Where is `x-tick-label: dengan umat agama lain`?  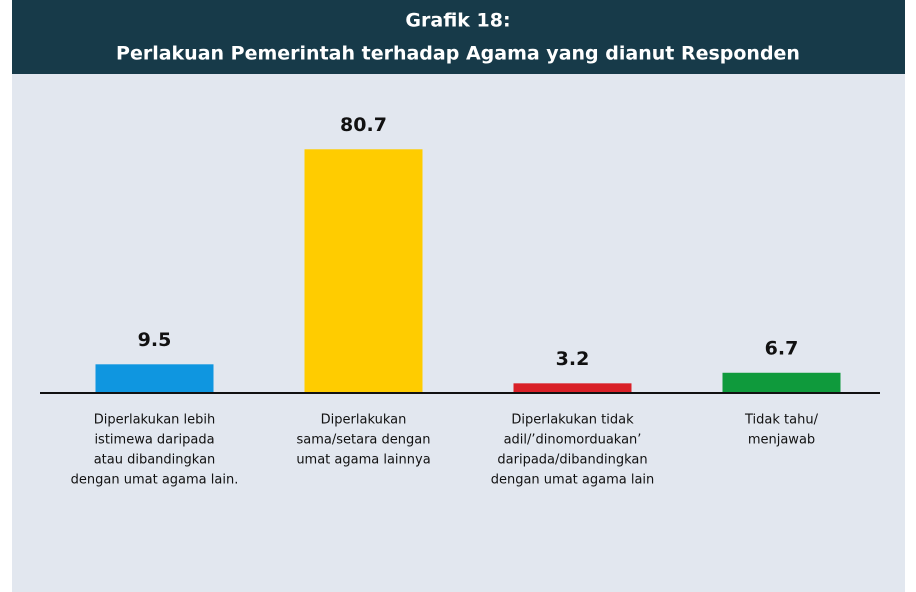
x-tick-label: dengan umat agama lain is located at coordinates (573, 480).